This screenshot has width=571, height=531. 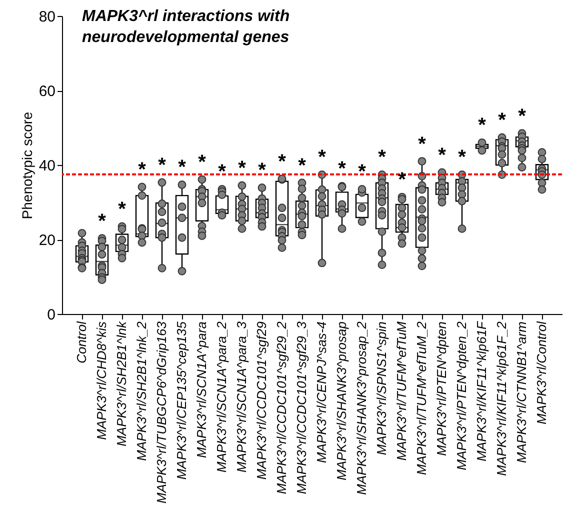 I want to click on y-tick-label: 0, so click(x=51, y=315).